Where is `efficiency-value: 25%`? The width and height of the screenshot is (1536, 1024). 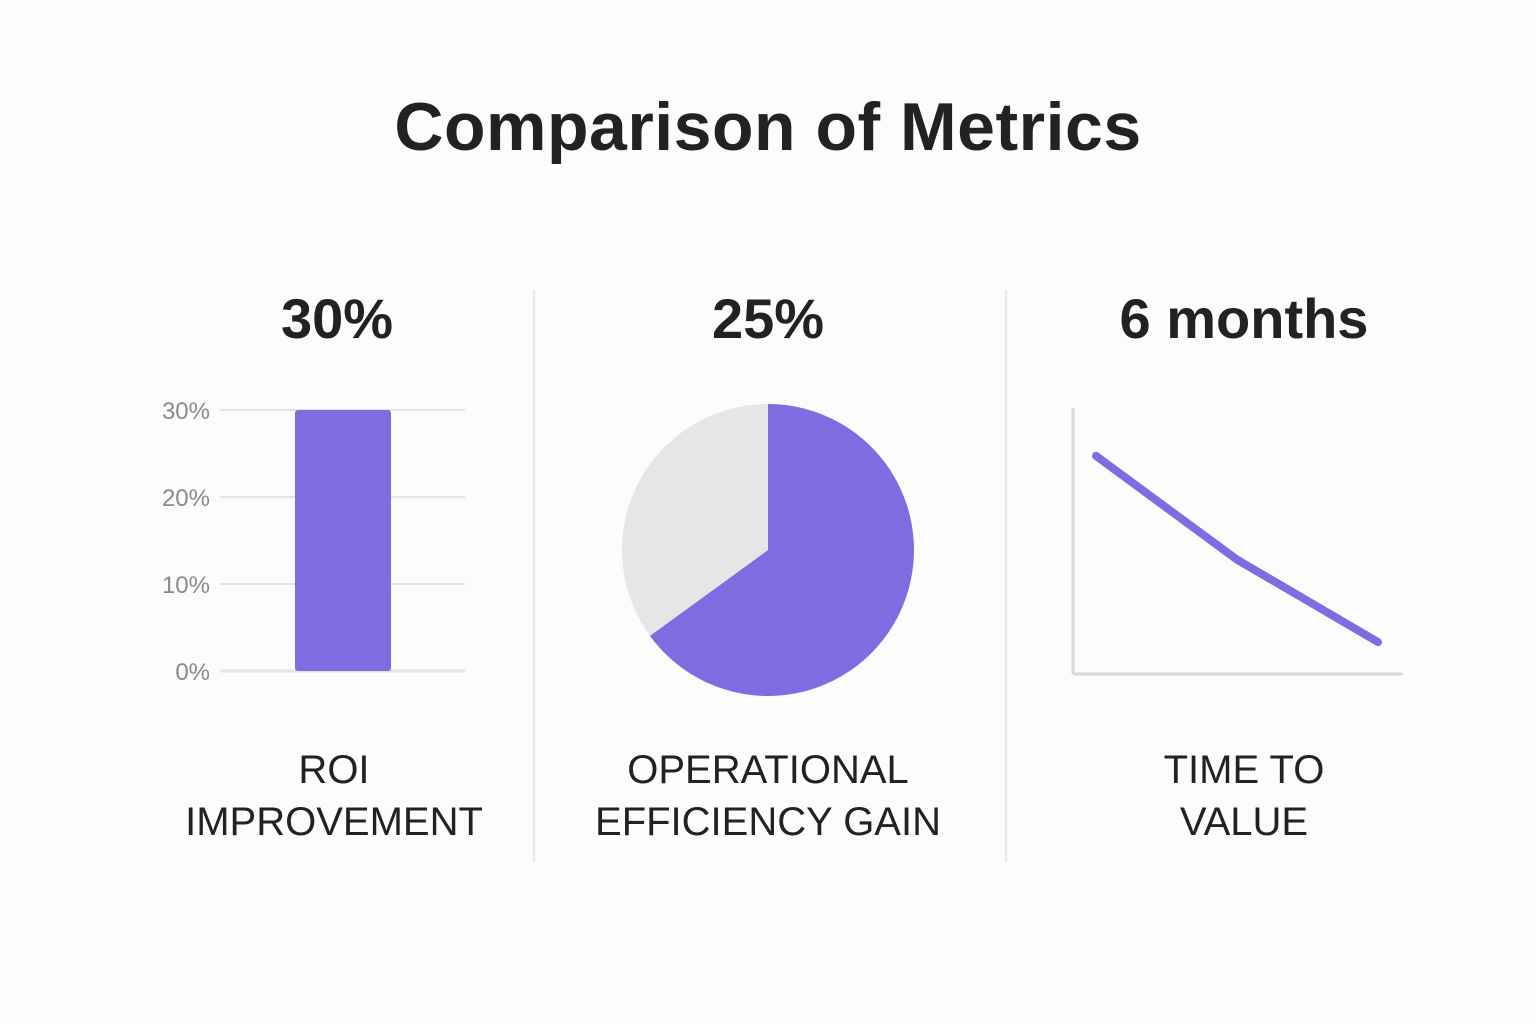 efficiency-value: 25% is located at coordinates (768, 318).